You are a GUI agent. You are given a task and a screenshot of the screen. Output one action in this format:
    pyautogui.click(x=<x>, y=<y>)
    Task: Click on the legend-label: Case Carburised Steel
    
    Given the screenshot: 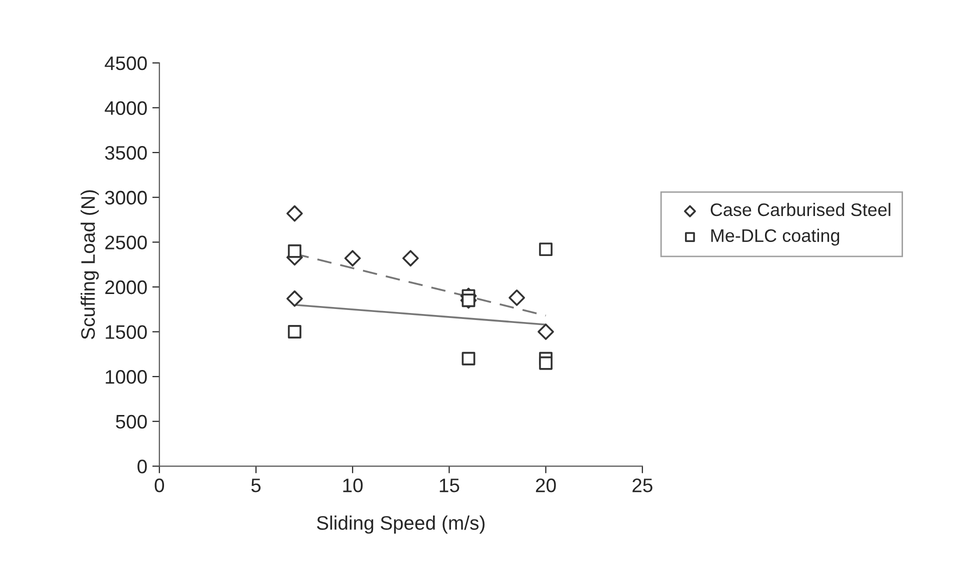 What is the action you would take?
    pyautogui.click(x=800, y=209)
    